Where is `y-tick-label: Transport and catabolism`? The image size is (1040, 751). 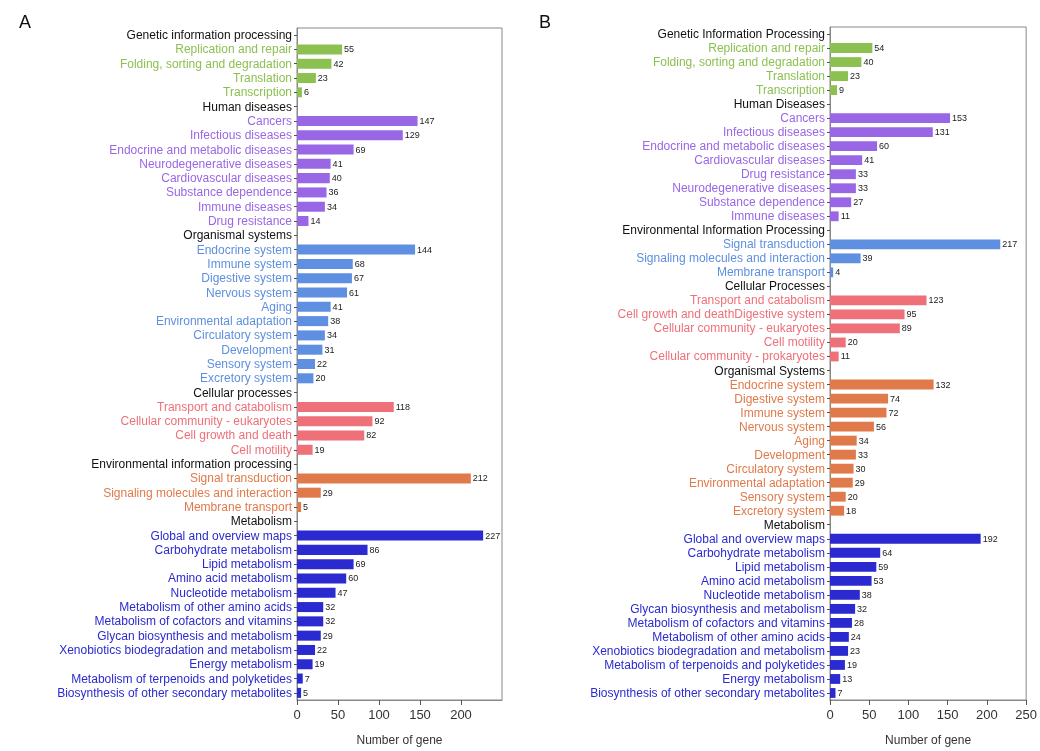 y-tick-label: Transport and catabolism is located at coordinates (224, 406).